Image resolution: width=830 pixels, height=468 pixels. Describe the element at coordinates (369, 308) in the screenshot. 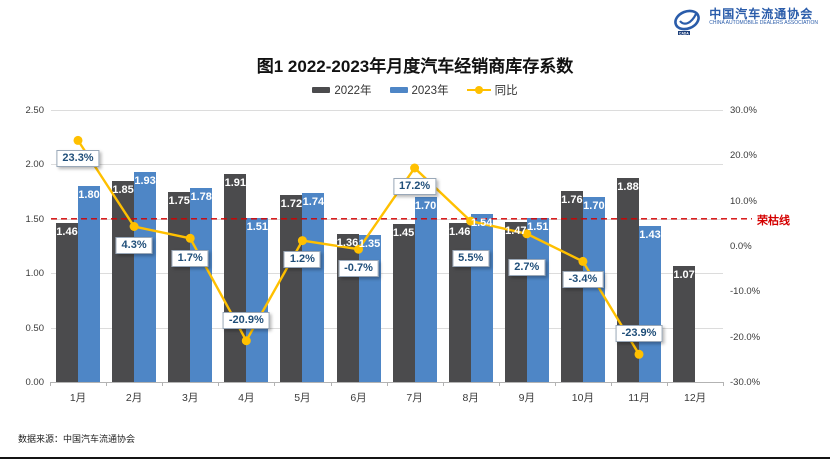

I see `bar-2023年-6月` at that location.